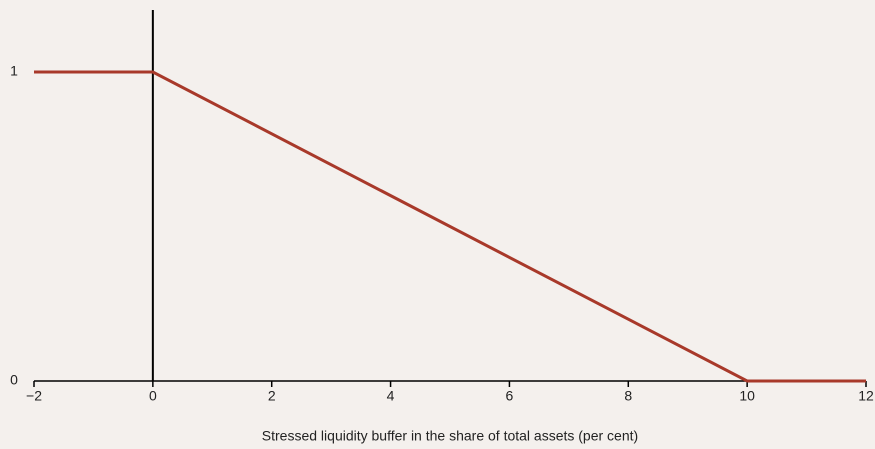  What do you see at coordinates (866, 396) in the screenshot?
I see `x-tick-label: 12` at bounding box center [866, 396].